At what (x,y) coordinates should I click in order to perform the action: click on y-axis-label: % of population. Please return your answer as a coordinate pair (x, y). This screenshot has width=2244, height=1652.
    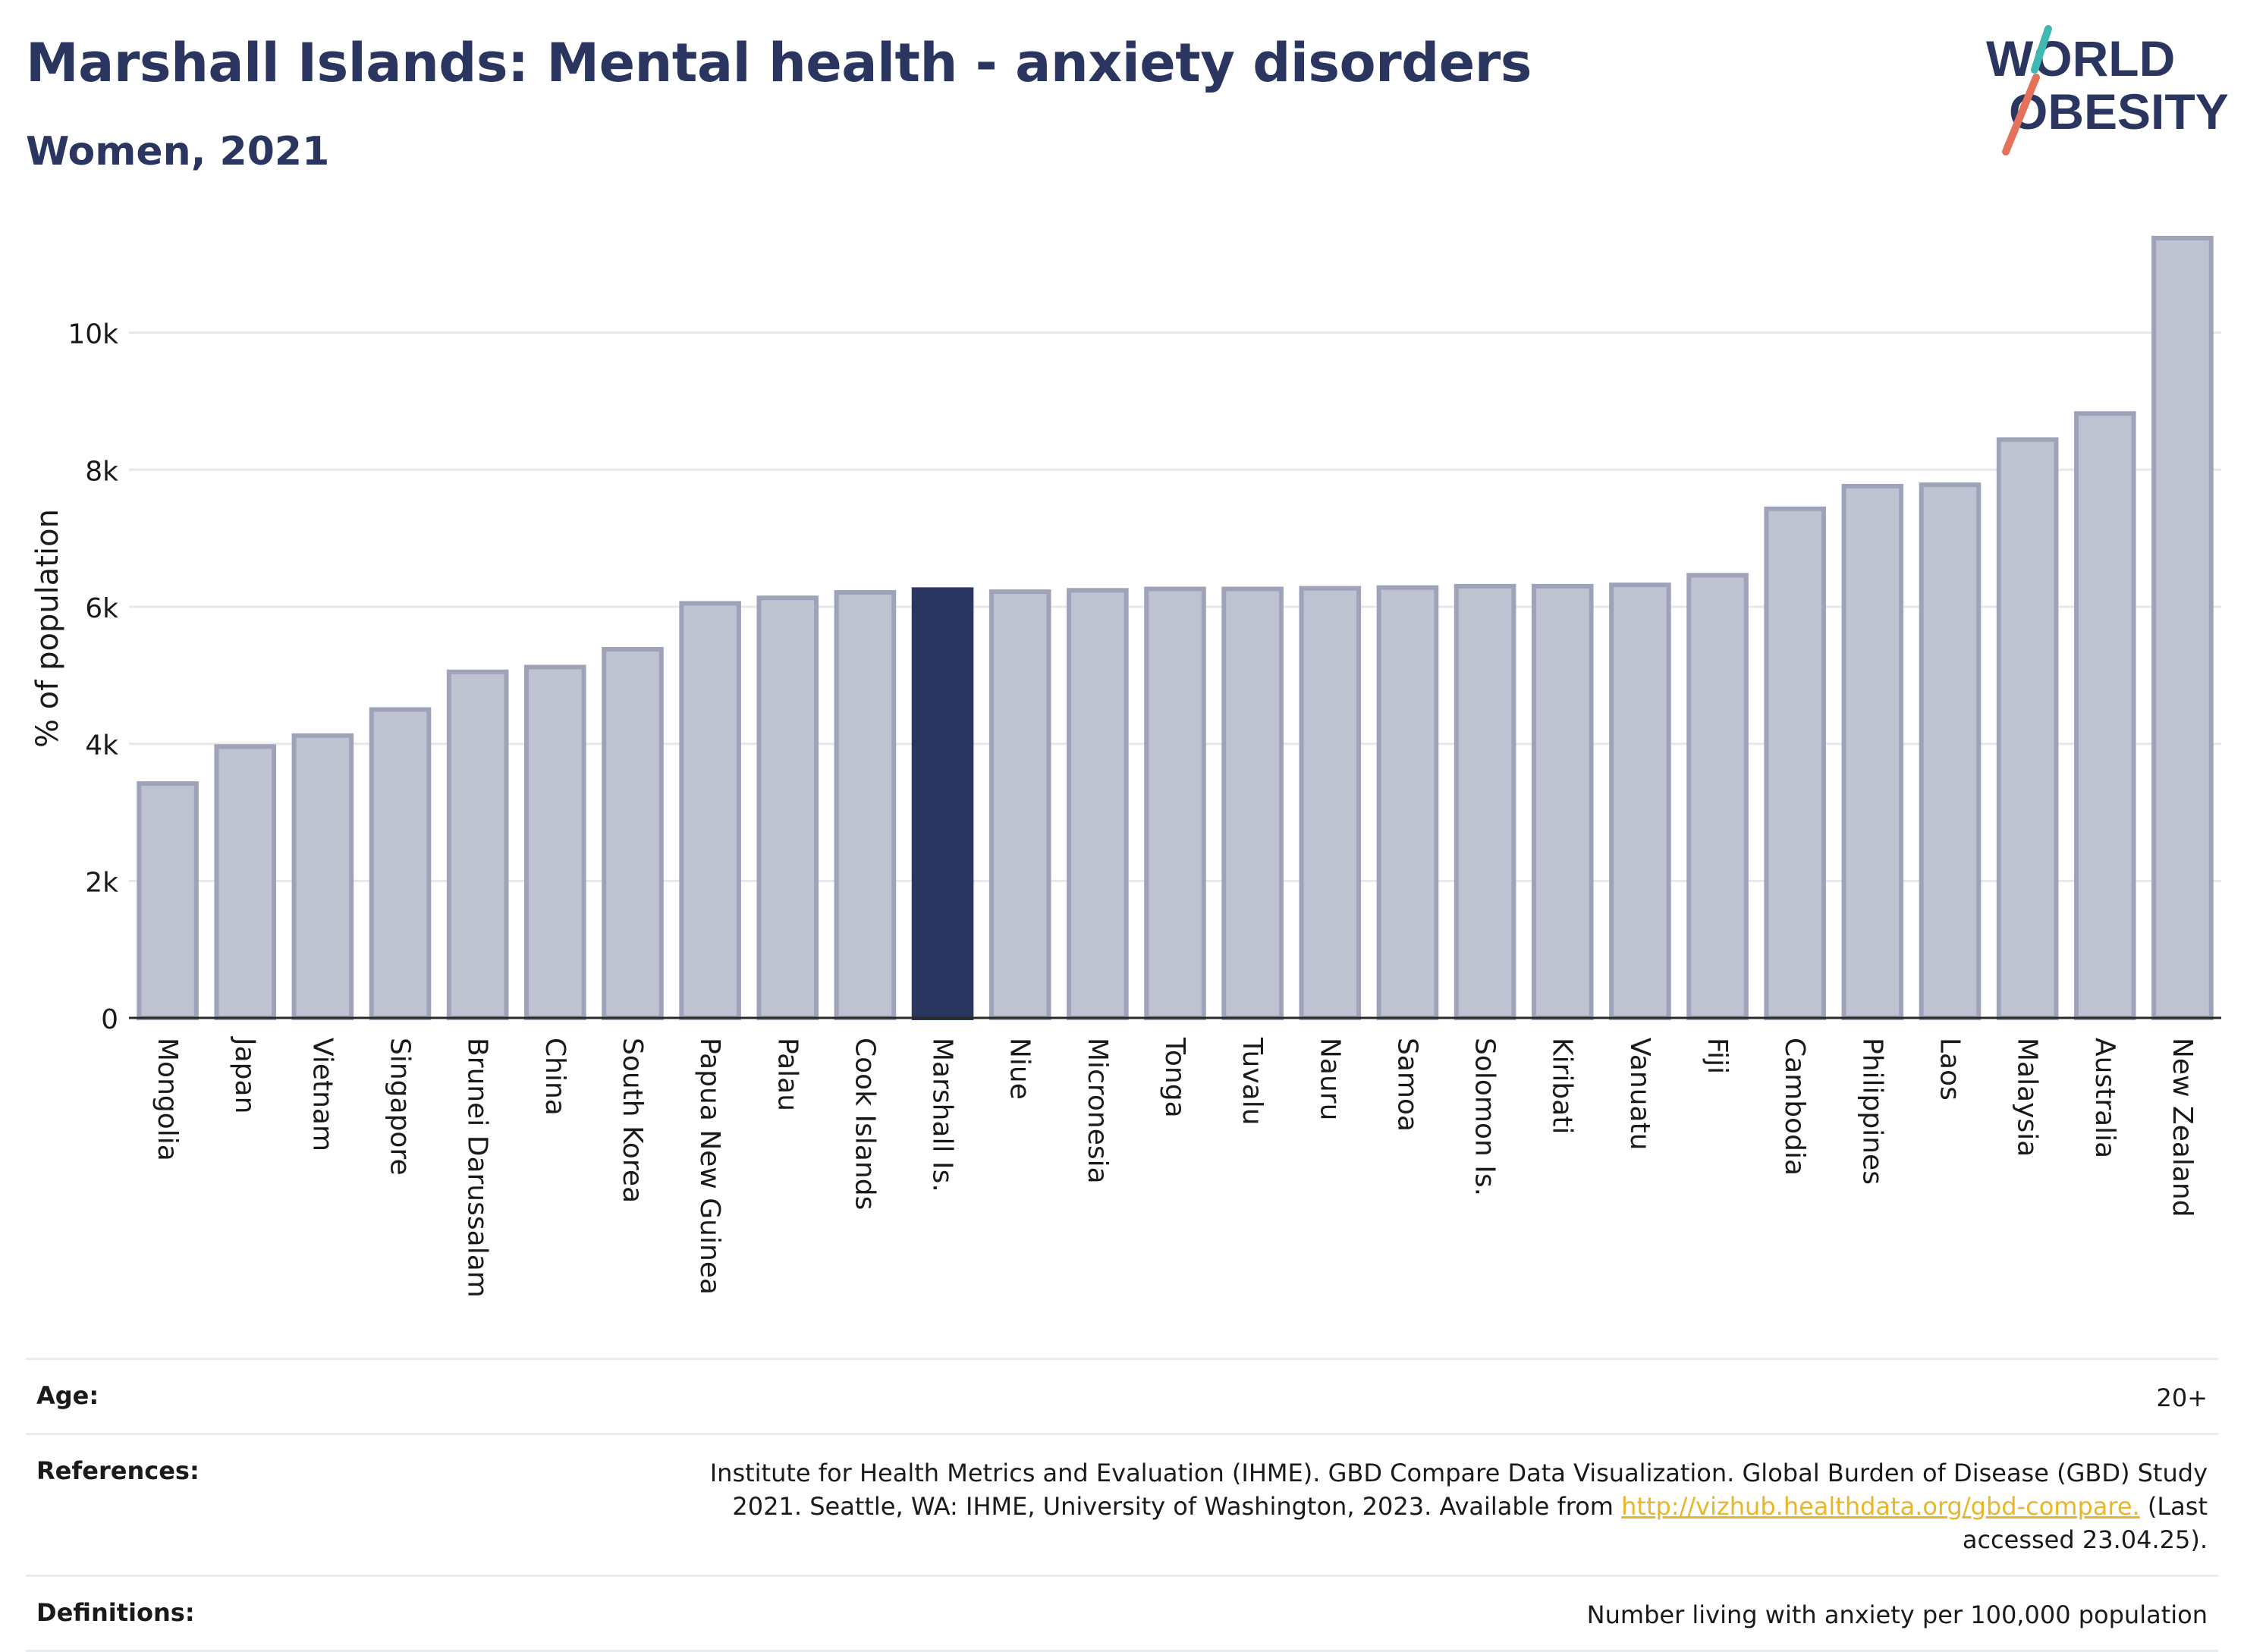
    Looking at the image, I should click on (47, 628).